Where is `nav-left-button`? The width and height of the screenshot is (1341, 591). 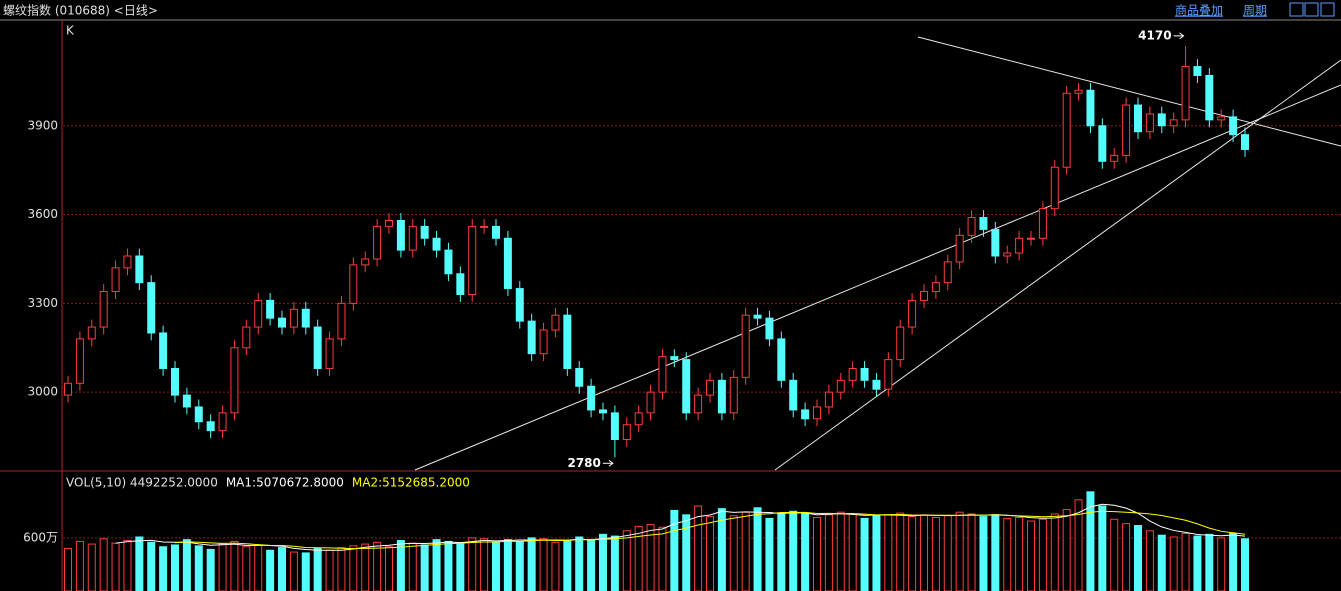
nav-left-button is located at coordinates (1296, 9).